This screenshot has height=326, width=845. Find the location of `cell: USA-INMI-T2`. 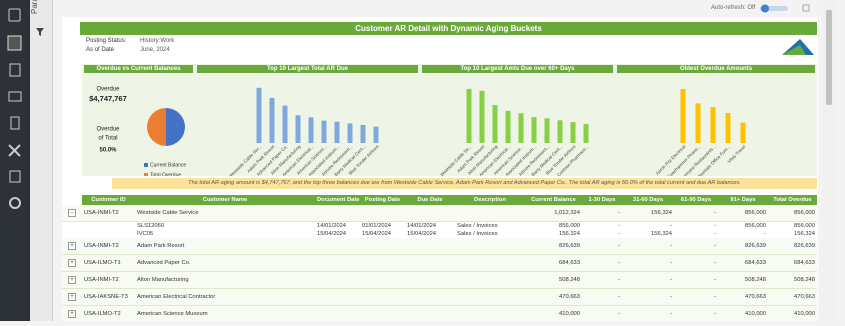

cell: USA-INMI-T2 is located at coordinates (108, 213).